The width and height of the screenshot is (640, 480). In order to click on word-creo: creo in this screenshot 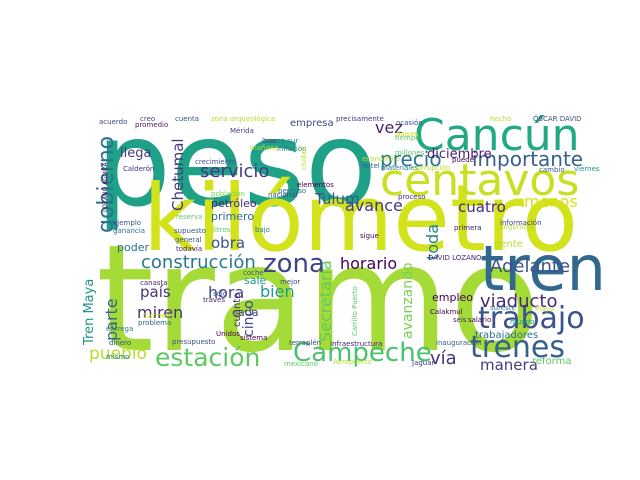, I will do `click(147, 119)`.